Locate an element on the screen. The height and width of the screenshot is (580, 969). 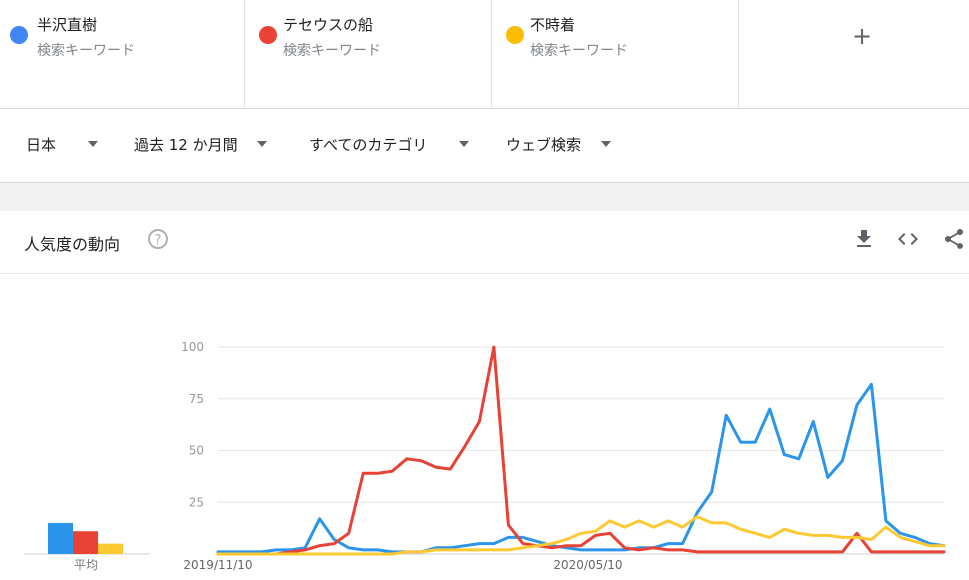
y-tick-label: 50 is located at coordinates (196, 451).